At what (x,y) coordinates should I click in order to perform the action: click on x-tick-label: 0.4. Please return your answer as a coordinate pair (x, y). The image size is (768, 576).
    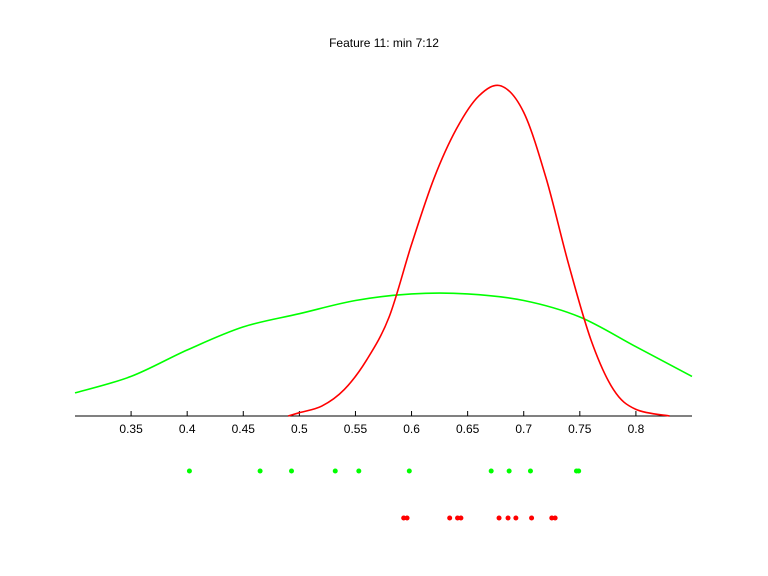
    Looking at the image, I should click on (187, 429).